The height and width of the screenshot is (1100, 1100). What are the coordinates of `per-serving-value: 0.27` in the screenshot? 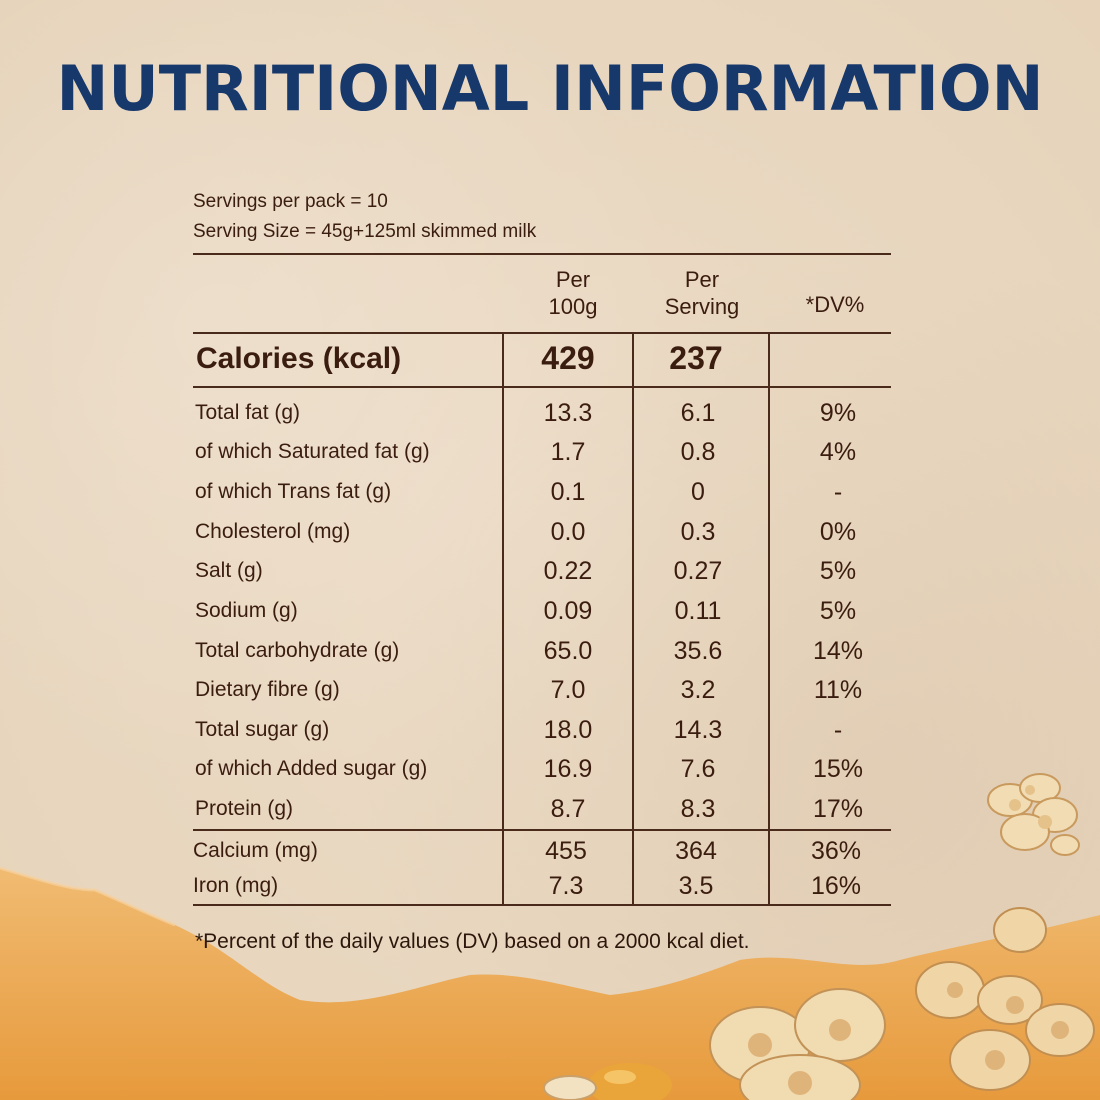 It's located at (698, 571).